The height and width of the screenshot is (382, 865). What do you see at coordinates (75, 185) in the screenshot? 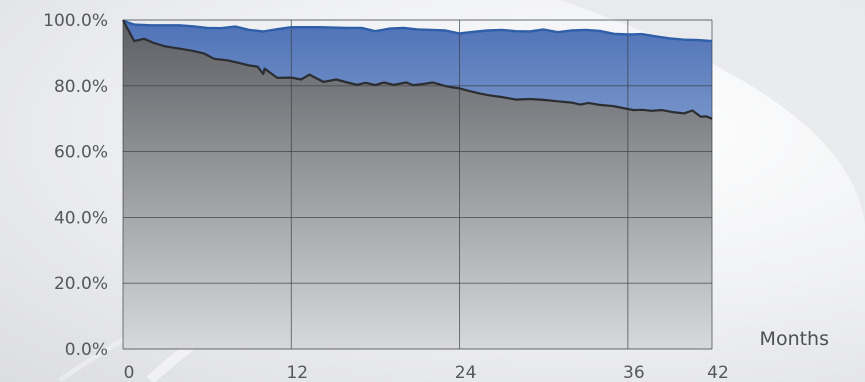
I see `y-axis-ticks: 0.0% 20.0% 40.0% 60.0% 80.0% 100.0%` at bounding box center [75, 185].